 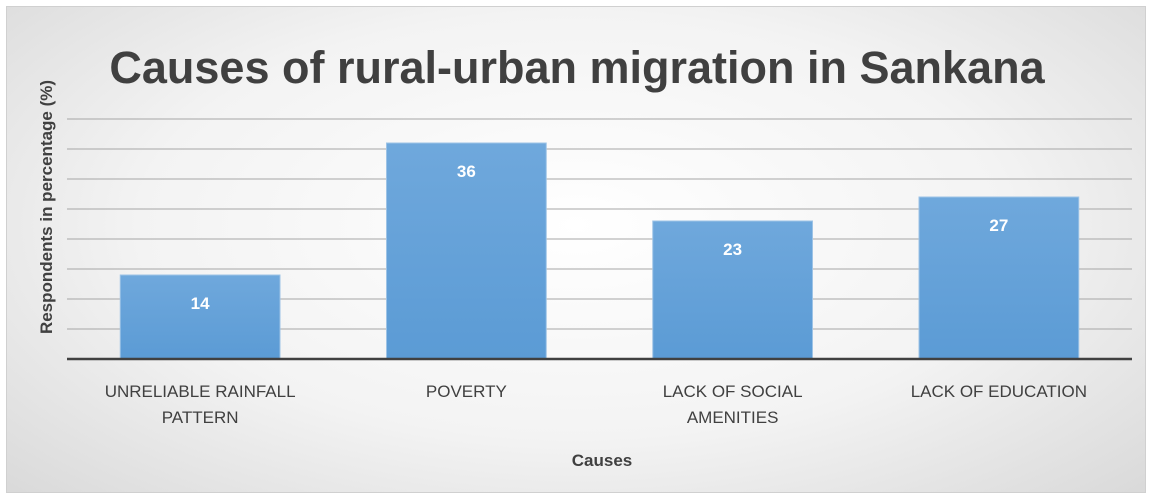 I want to click on category-label: POVERTY, so click(x=466, y=391).